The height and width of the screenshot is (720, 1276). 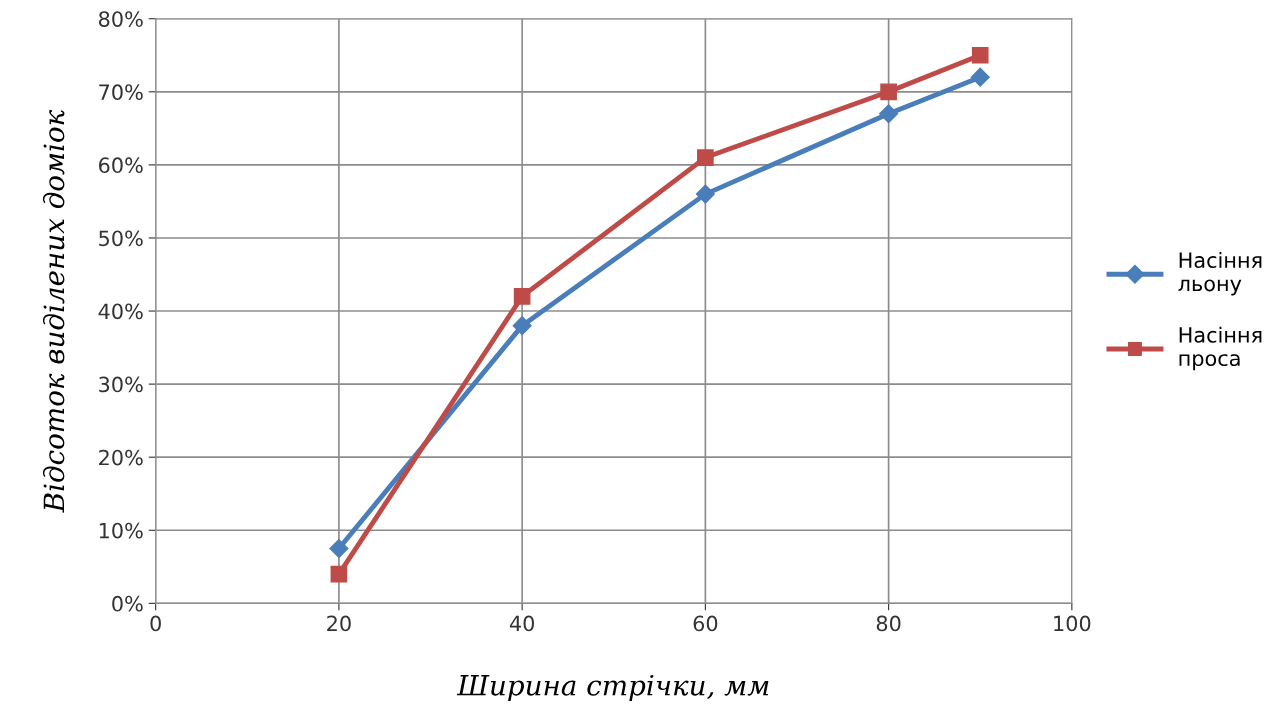 I want to click on y-tick-label: 40%, so click(x=120, y=311).